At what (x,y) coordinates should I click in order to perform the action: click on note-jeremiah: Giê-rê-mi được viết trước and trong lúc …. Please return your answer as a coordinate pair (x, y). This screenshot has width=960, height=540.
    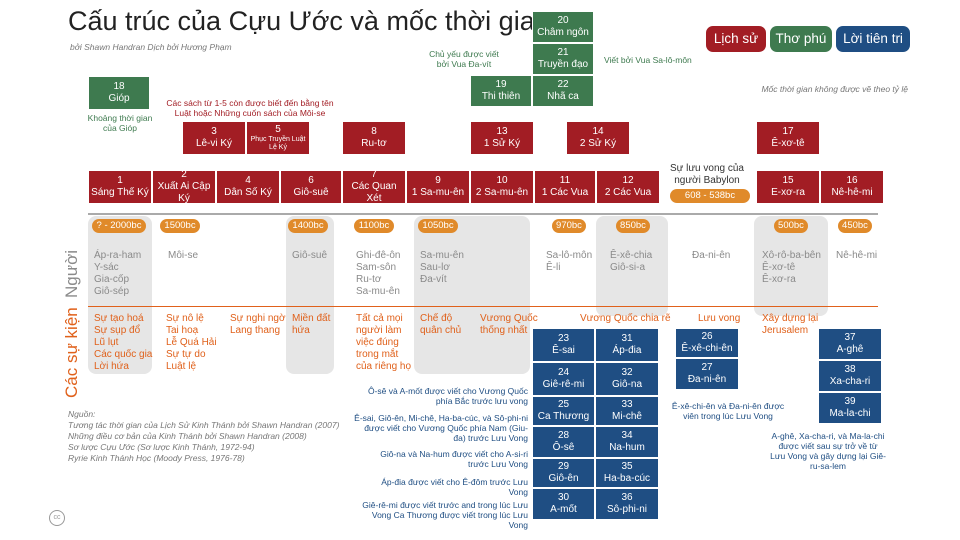
    Looking at the image, I should click on (445, 515).